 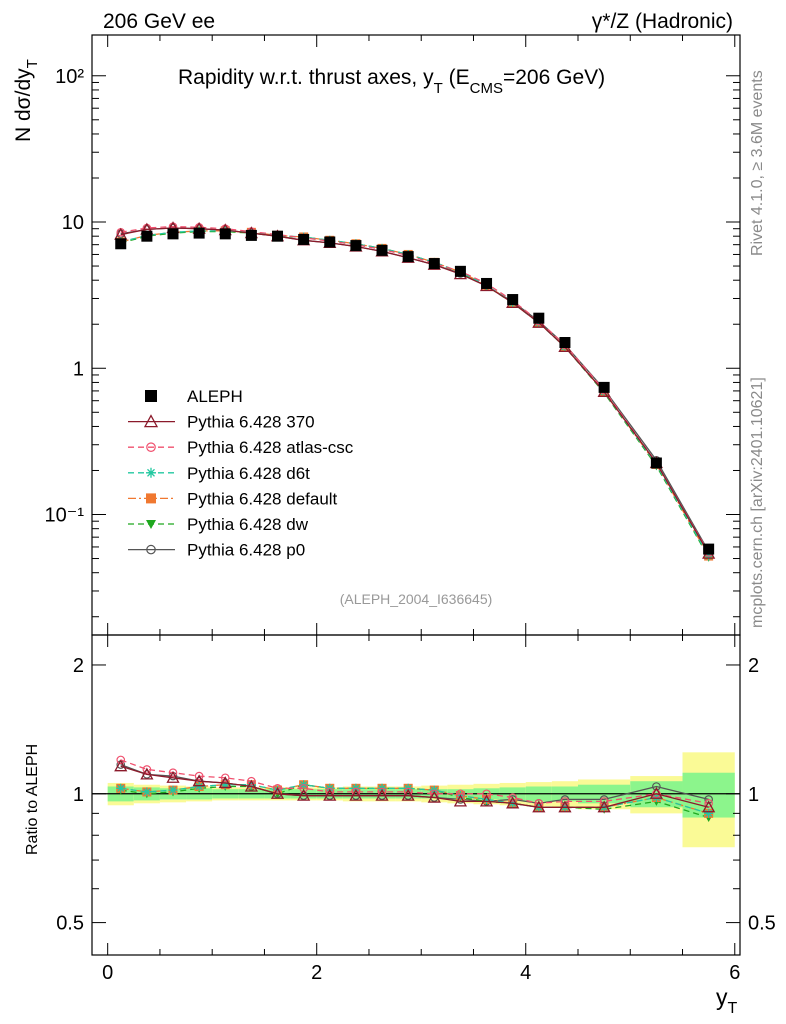 I want to click on legend-entry-p0: Pythia 6.428 p0, so click(x=216, y=550).